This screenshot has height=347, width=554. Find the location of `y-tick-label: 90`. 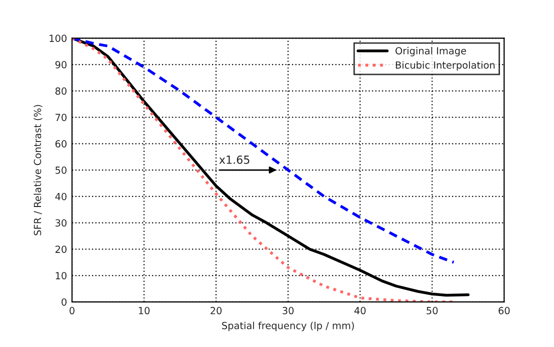

y-tick-label: 90 is located at coordinates (61, 64).